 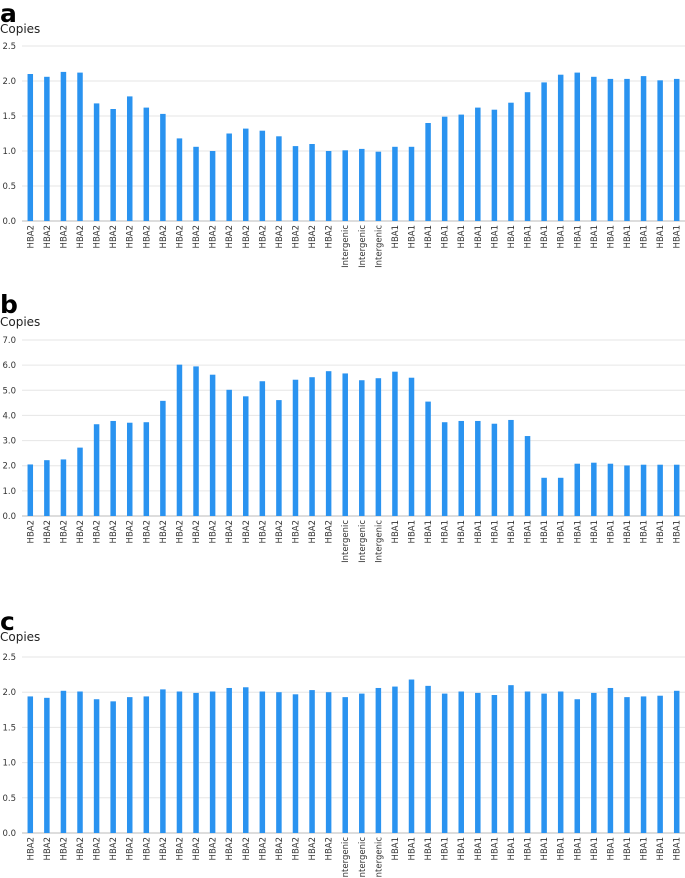 I want to click on y-tick-label: 2.5, so click(x=9, y=658).